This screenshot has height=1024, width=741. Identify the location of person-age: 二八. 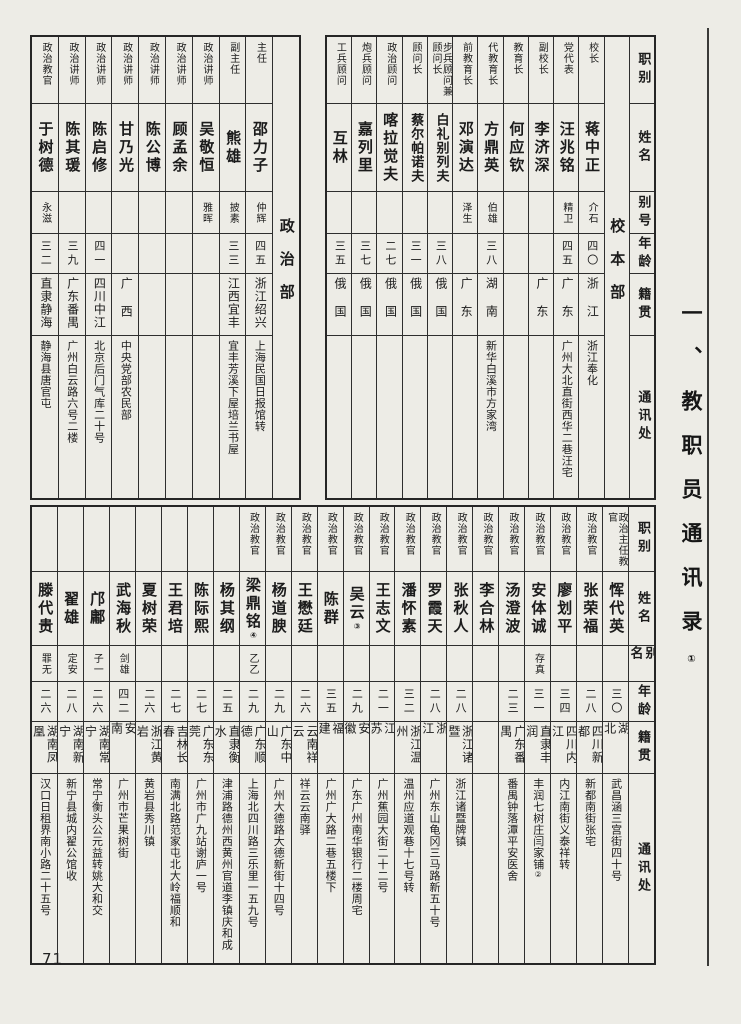
(435, 701).